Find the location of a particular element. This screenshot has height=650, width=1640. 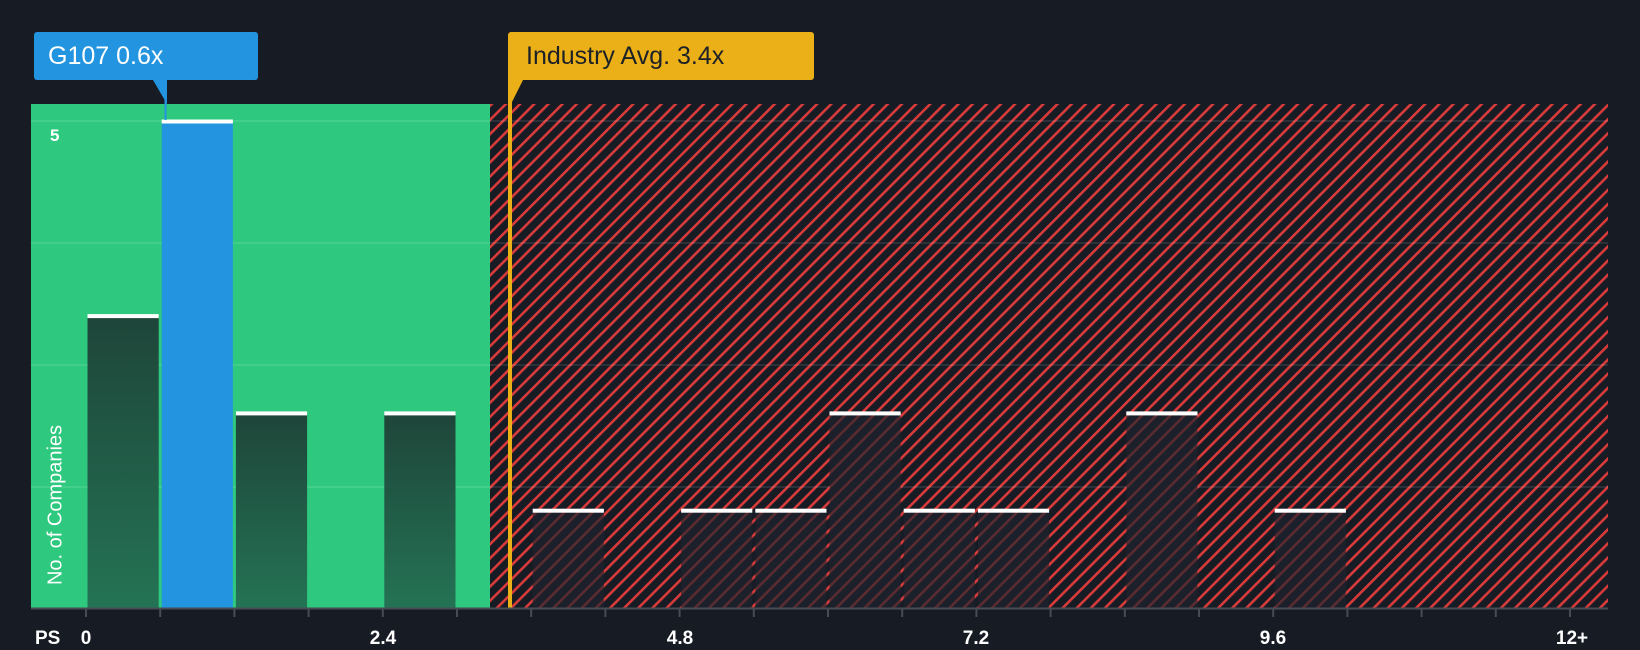

industry-average-line is located at coordinates (510, 340).